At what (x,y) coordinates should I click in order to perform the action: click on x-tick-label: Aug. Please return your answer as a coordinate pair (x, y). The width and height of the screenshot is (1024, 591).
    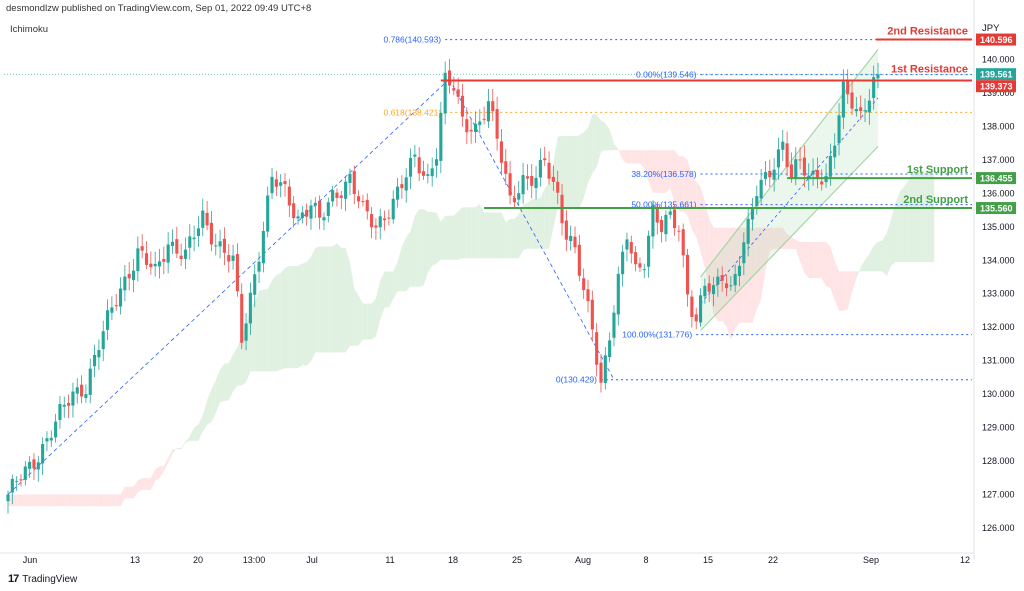
    Looking at the image, I should click on (583, 560).